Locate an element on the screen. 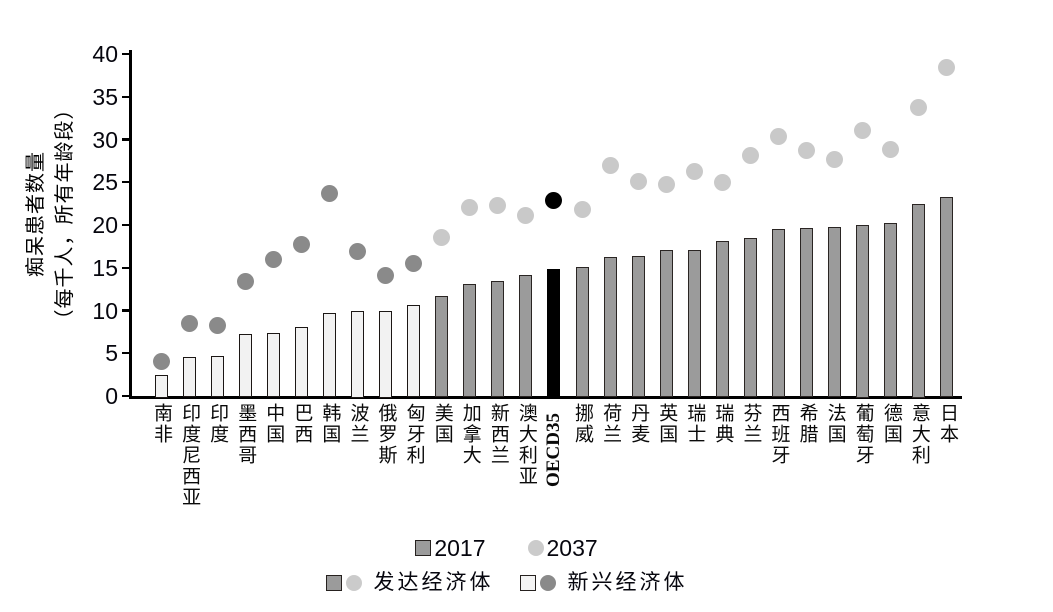  dot-2037-日本 is located at coordinates (947, 68).